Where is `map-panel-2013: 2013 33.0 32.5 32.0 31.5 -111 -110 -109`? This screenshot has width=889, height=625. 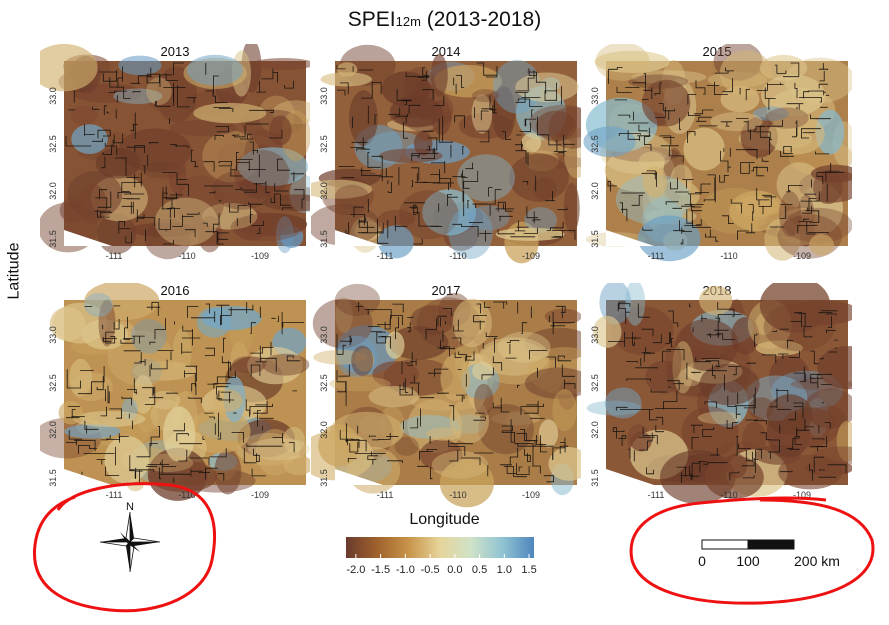 map-panel-2013: 2013 33.0 32.5 32.0 31.5 -111 -110 -109 is located at coordinates (175, 162).